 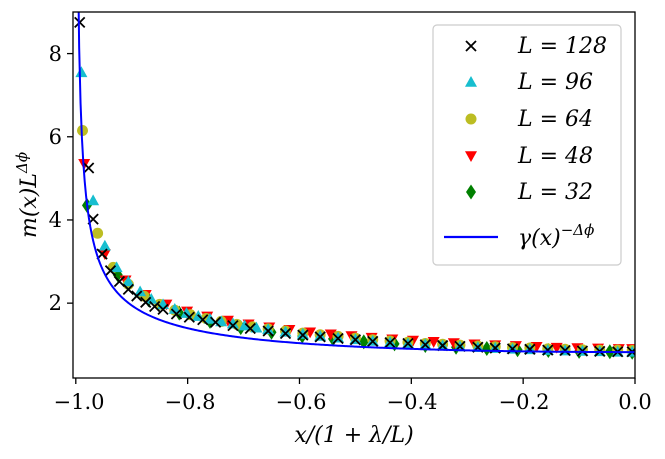 I want to click on x-tick-label: −0.6, so click(x=301, y=402).